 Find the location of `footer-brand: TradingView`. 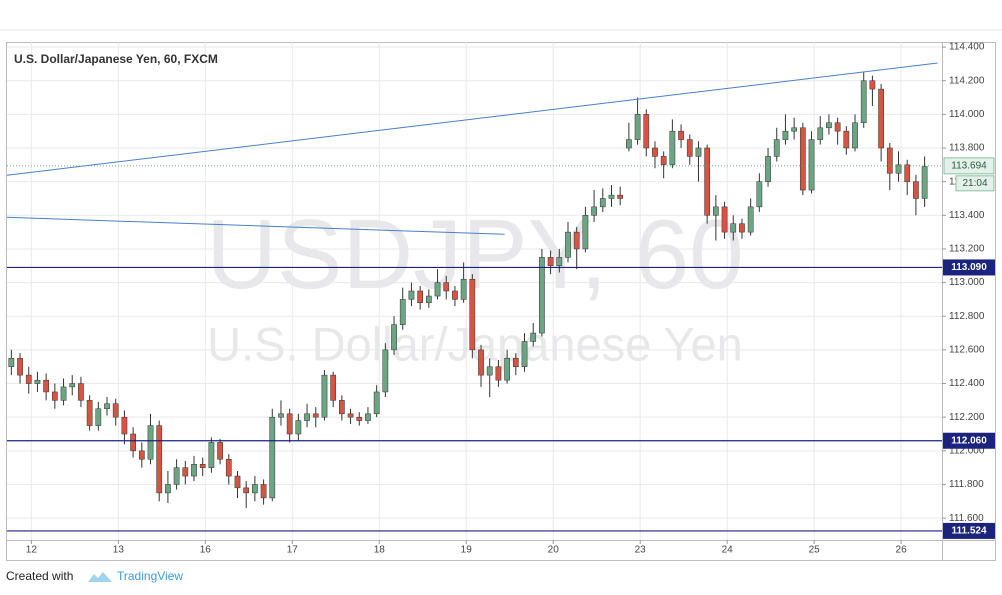

footer-brand: TradingView is located at coordinates (150, 576).